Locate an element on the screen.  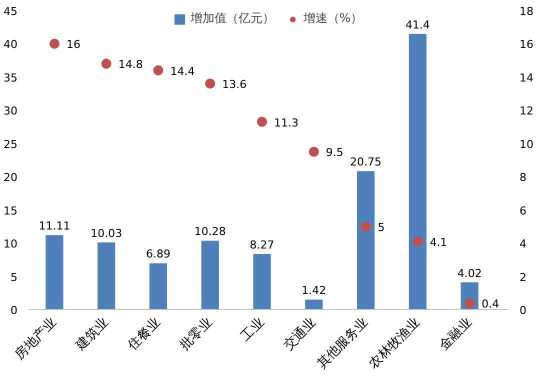
y2-tick-label: 2 is located at coordinates (523, 277).